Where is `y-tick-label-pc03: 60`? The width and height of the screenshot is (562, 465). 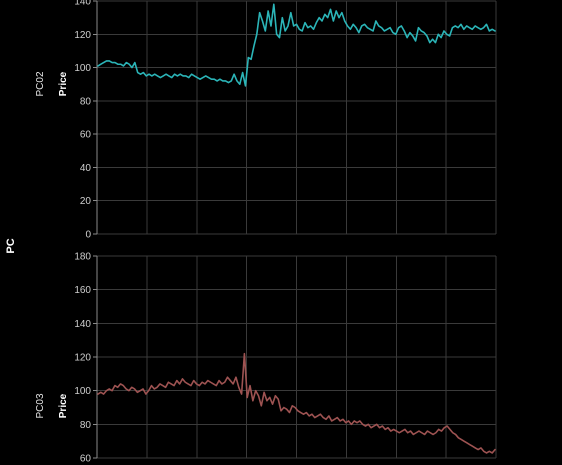
y-tick-label-pc03: 60 is located at coordinates (86, 459).